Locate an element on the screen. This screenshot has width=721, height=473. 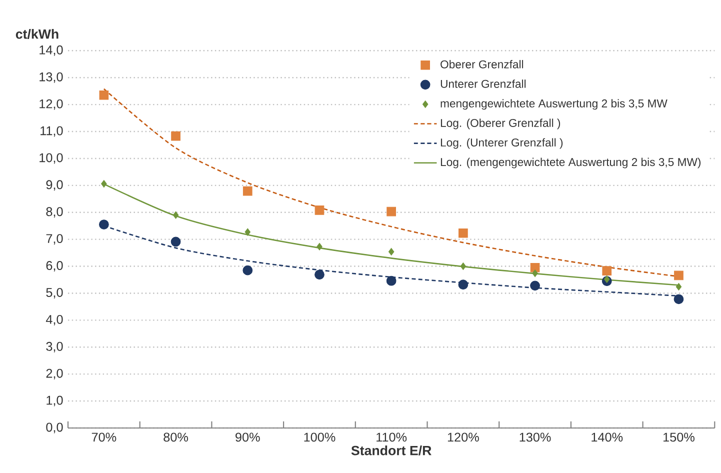
x-tick-label: 110% is located at coordinates (391, 437).